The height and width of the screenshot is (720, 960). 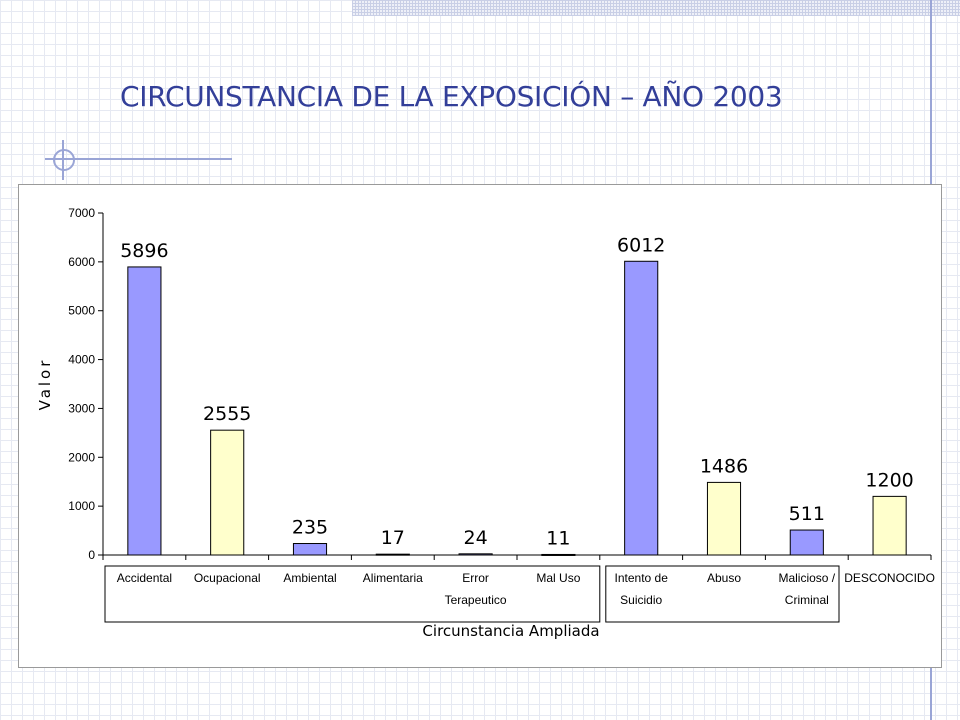 What do you see at coordinates (310, 528) in the screenshot?
I see `data-label: 235` at bounding box center [310, 528].